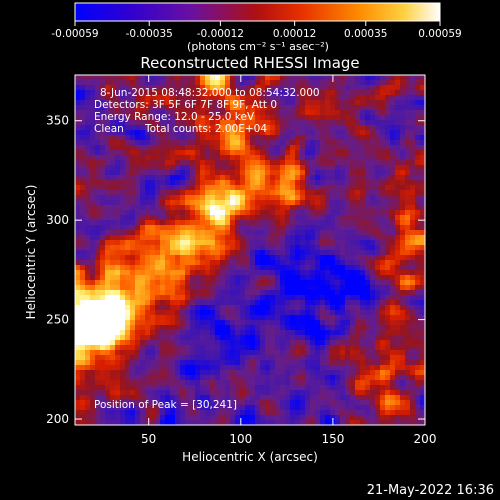 This screenshot has width=500, height=500. What do you see at coordinates (249, 63) in the screenshot?
I see `chart-title: Reconstructed RHESSI Image` at bounding box center [249, 63].